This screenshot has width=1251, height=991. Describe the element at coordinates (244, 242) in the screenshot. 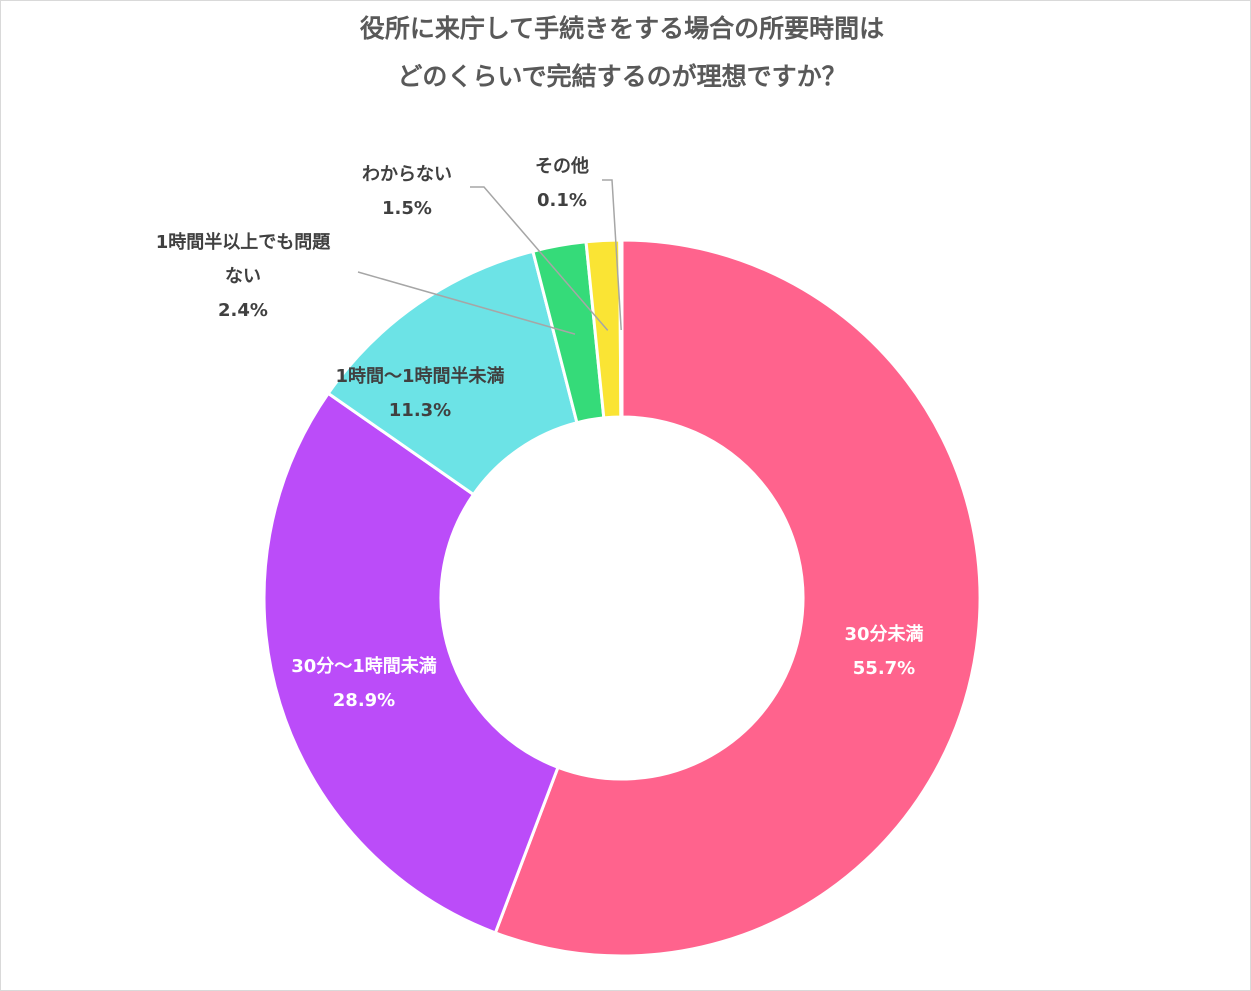

I see `category-label-3-line-0: 1時間半以上でも問題` at that location.